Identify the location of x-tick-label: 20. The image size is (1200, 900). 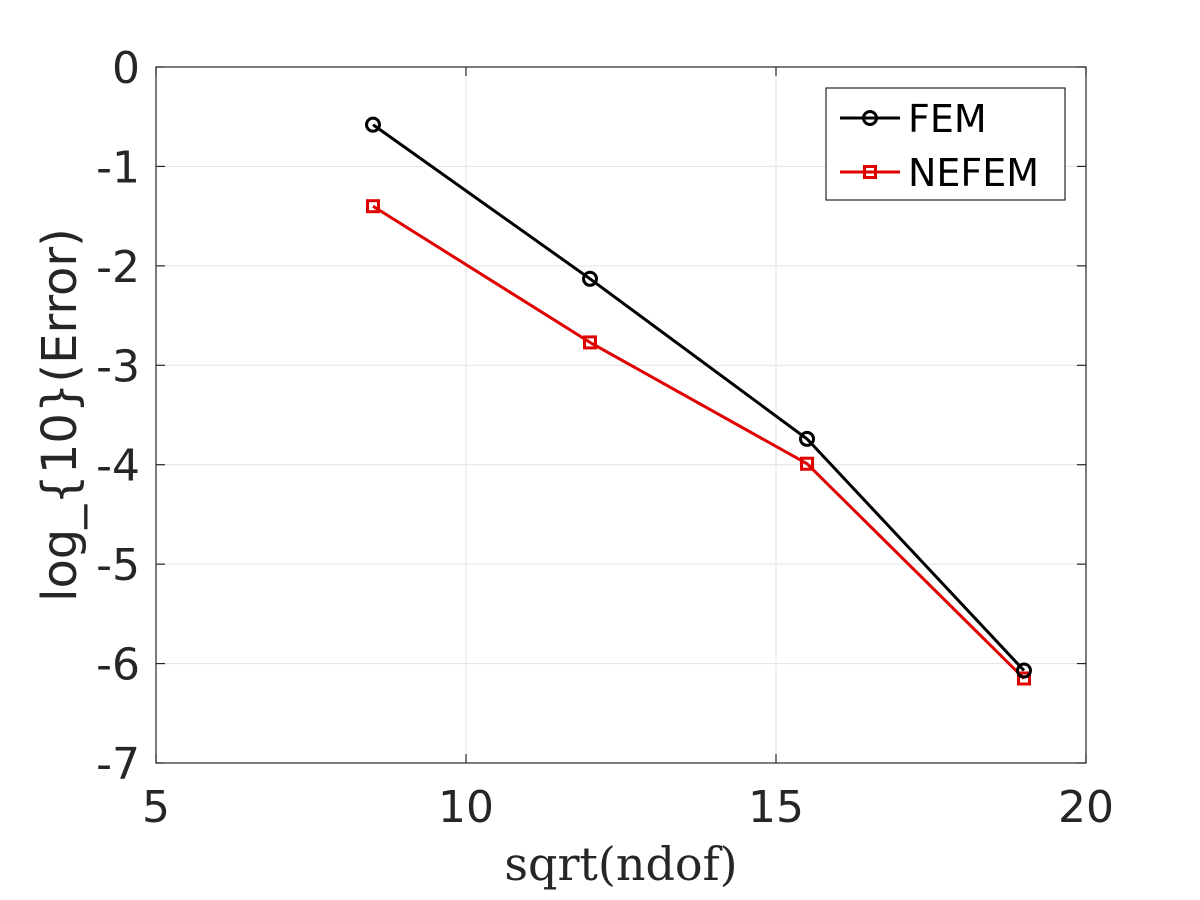
(1086, 807).